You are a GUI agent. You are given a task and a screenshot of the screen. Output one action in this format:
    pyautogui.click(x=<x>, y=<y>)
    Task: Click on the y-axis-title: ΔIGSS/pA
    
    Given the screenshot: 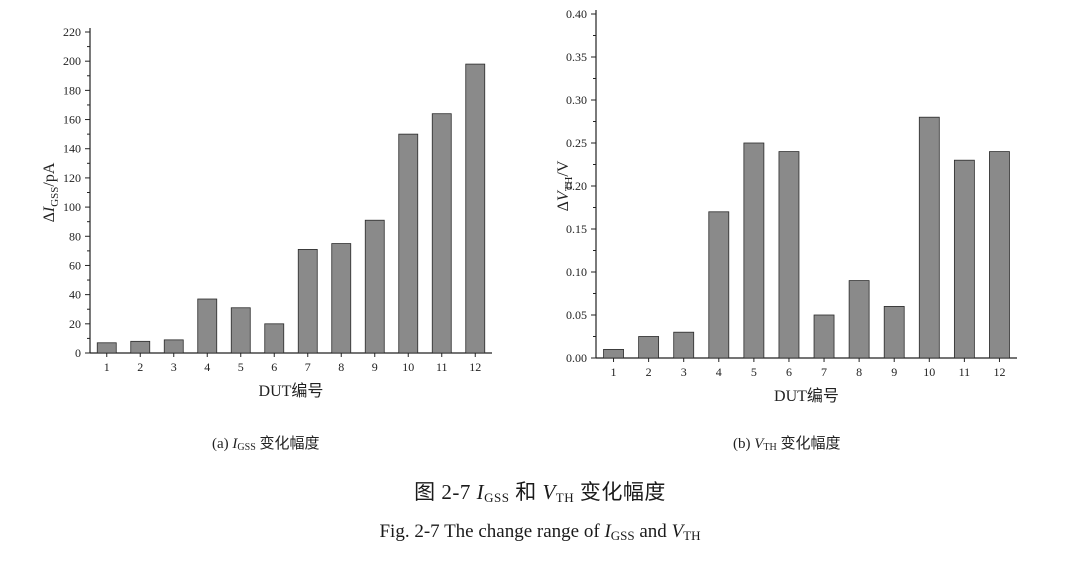 What is the action you would take?
    pyautogui.click(x=51, y=192)
    